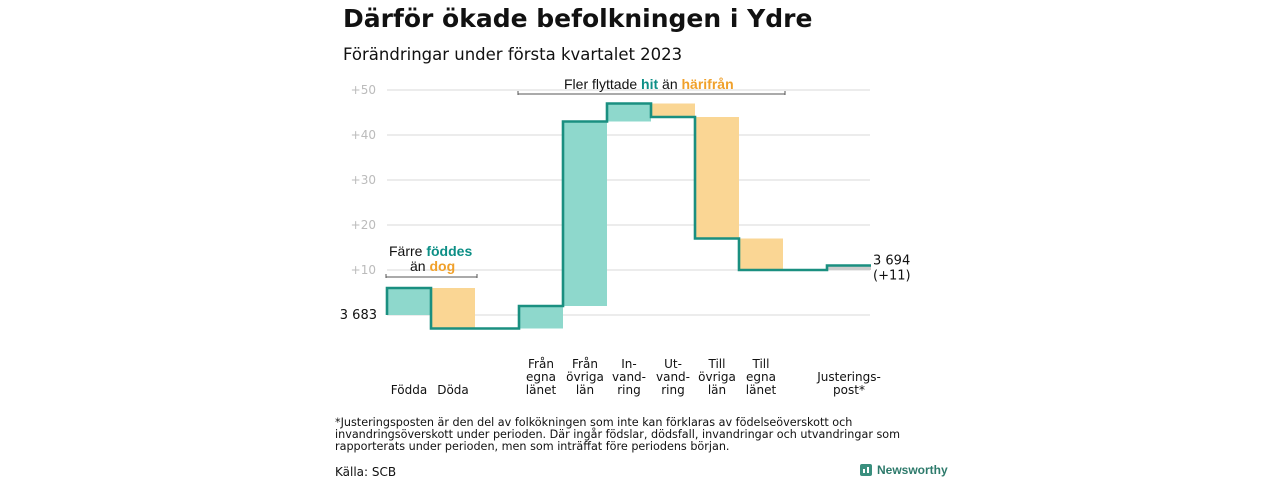 This screenshot has height=480, width=1280. What do you see at coordinates (629, 390) in the screenshot?
I see `category-label-4-2: ring` at bounding box center [629, 390].